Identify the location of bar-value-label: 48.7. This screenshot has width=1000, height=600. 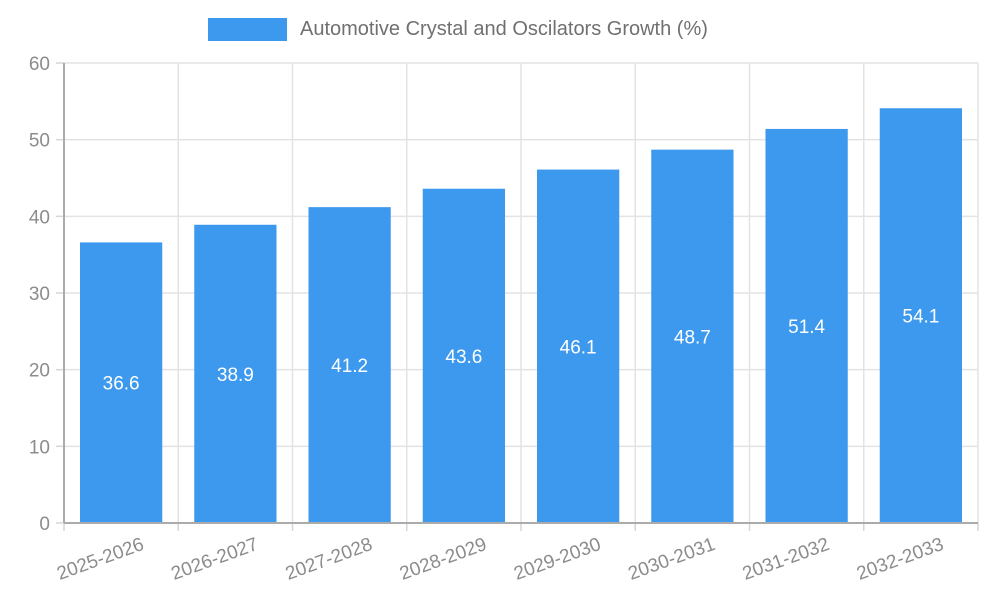
(692, 337).